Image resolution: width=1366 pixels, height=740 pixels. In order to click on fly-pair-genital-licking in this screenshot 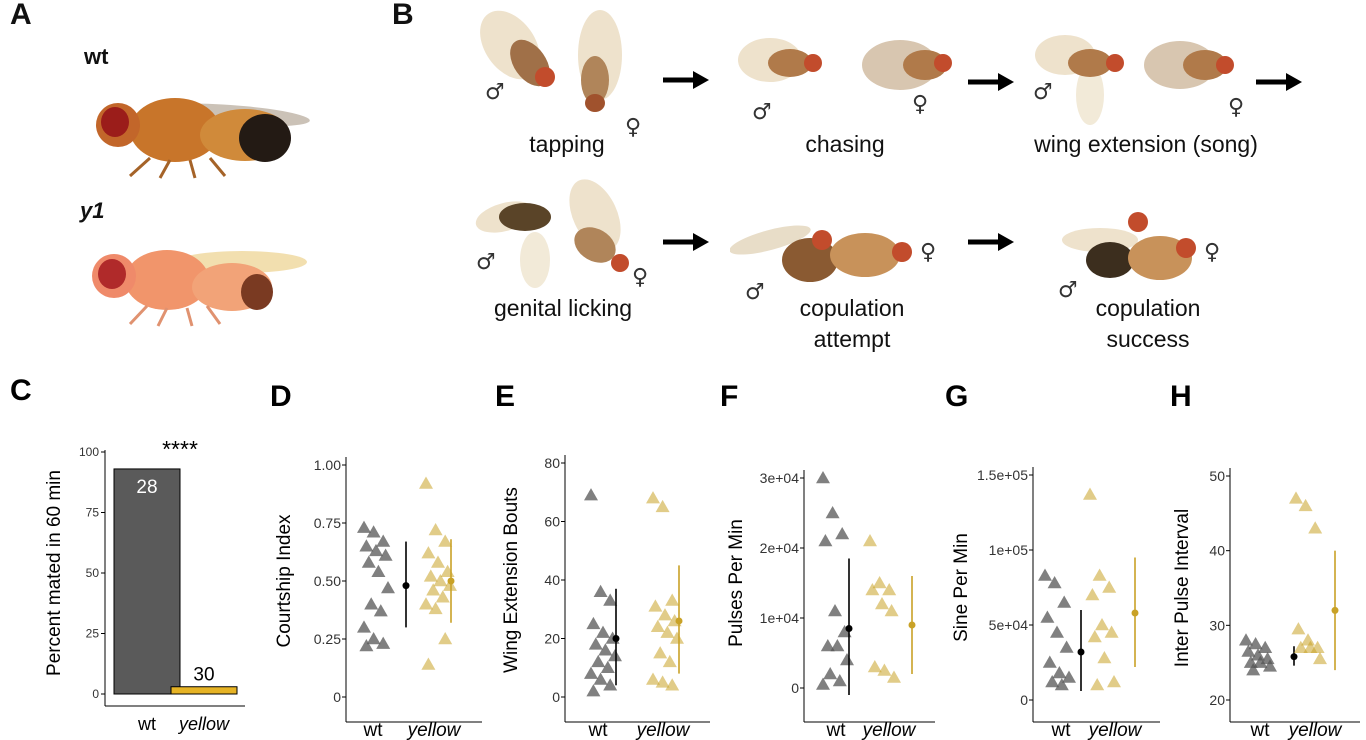, I will do `click(552, 233)`.